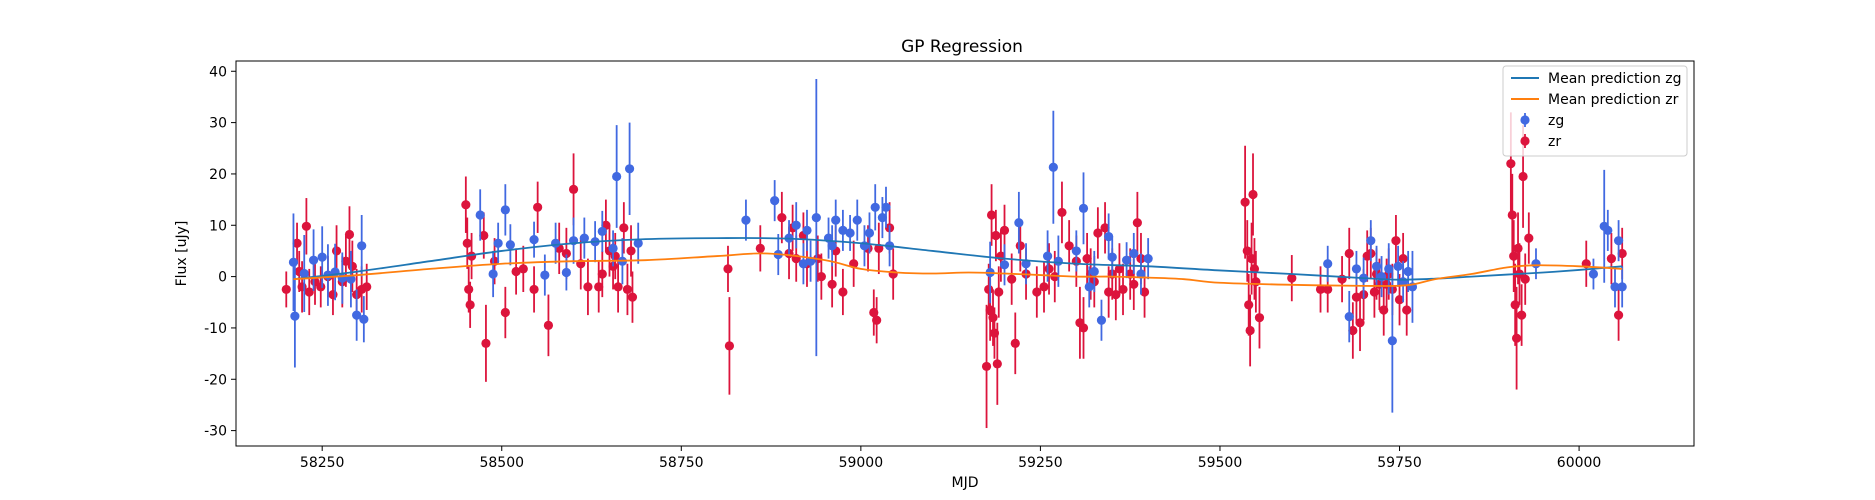  What do you see at coordinates (681, 463) in the screenshot?
I see `x-tick-label: 58750` at bounding box center [681, 463].